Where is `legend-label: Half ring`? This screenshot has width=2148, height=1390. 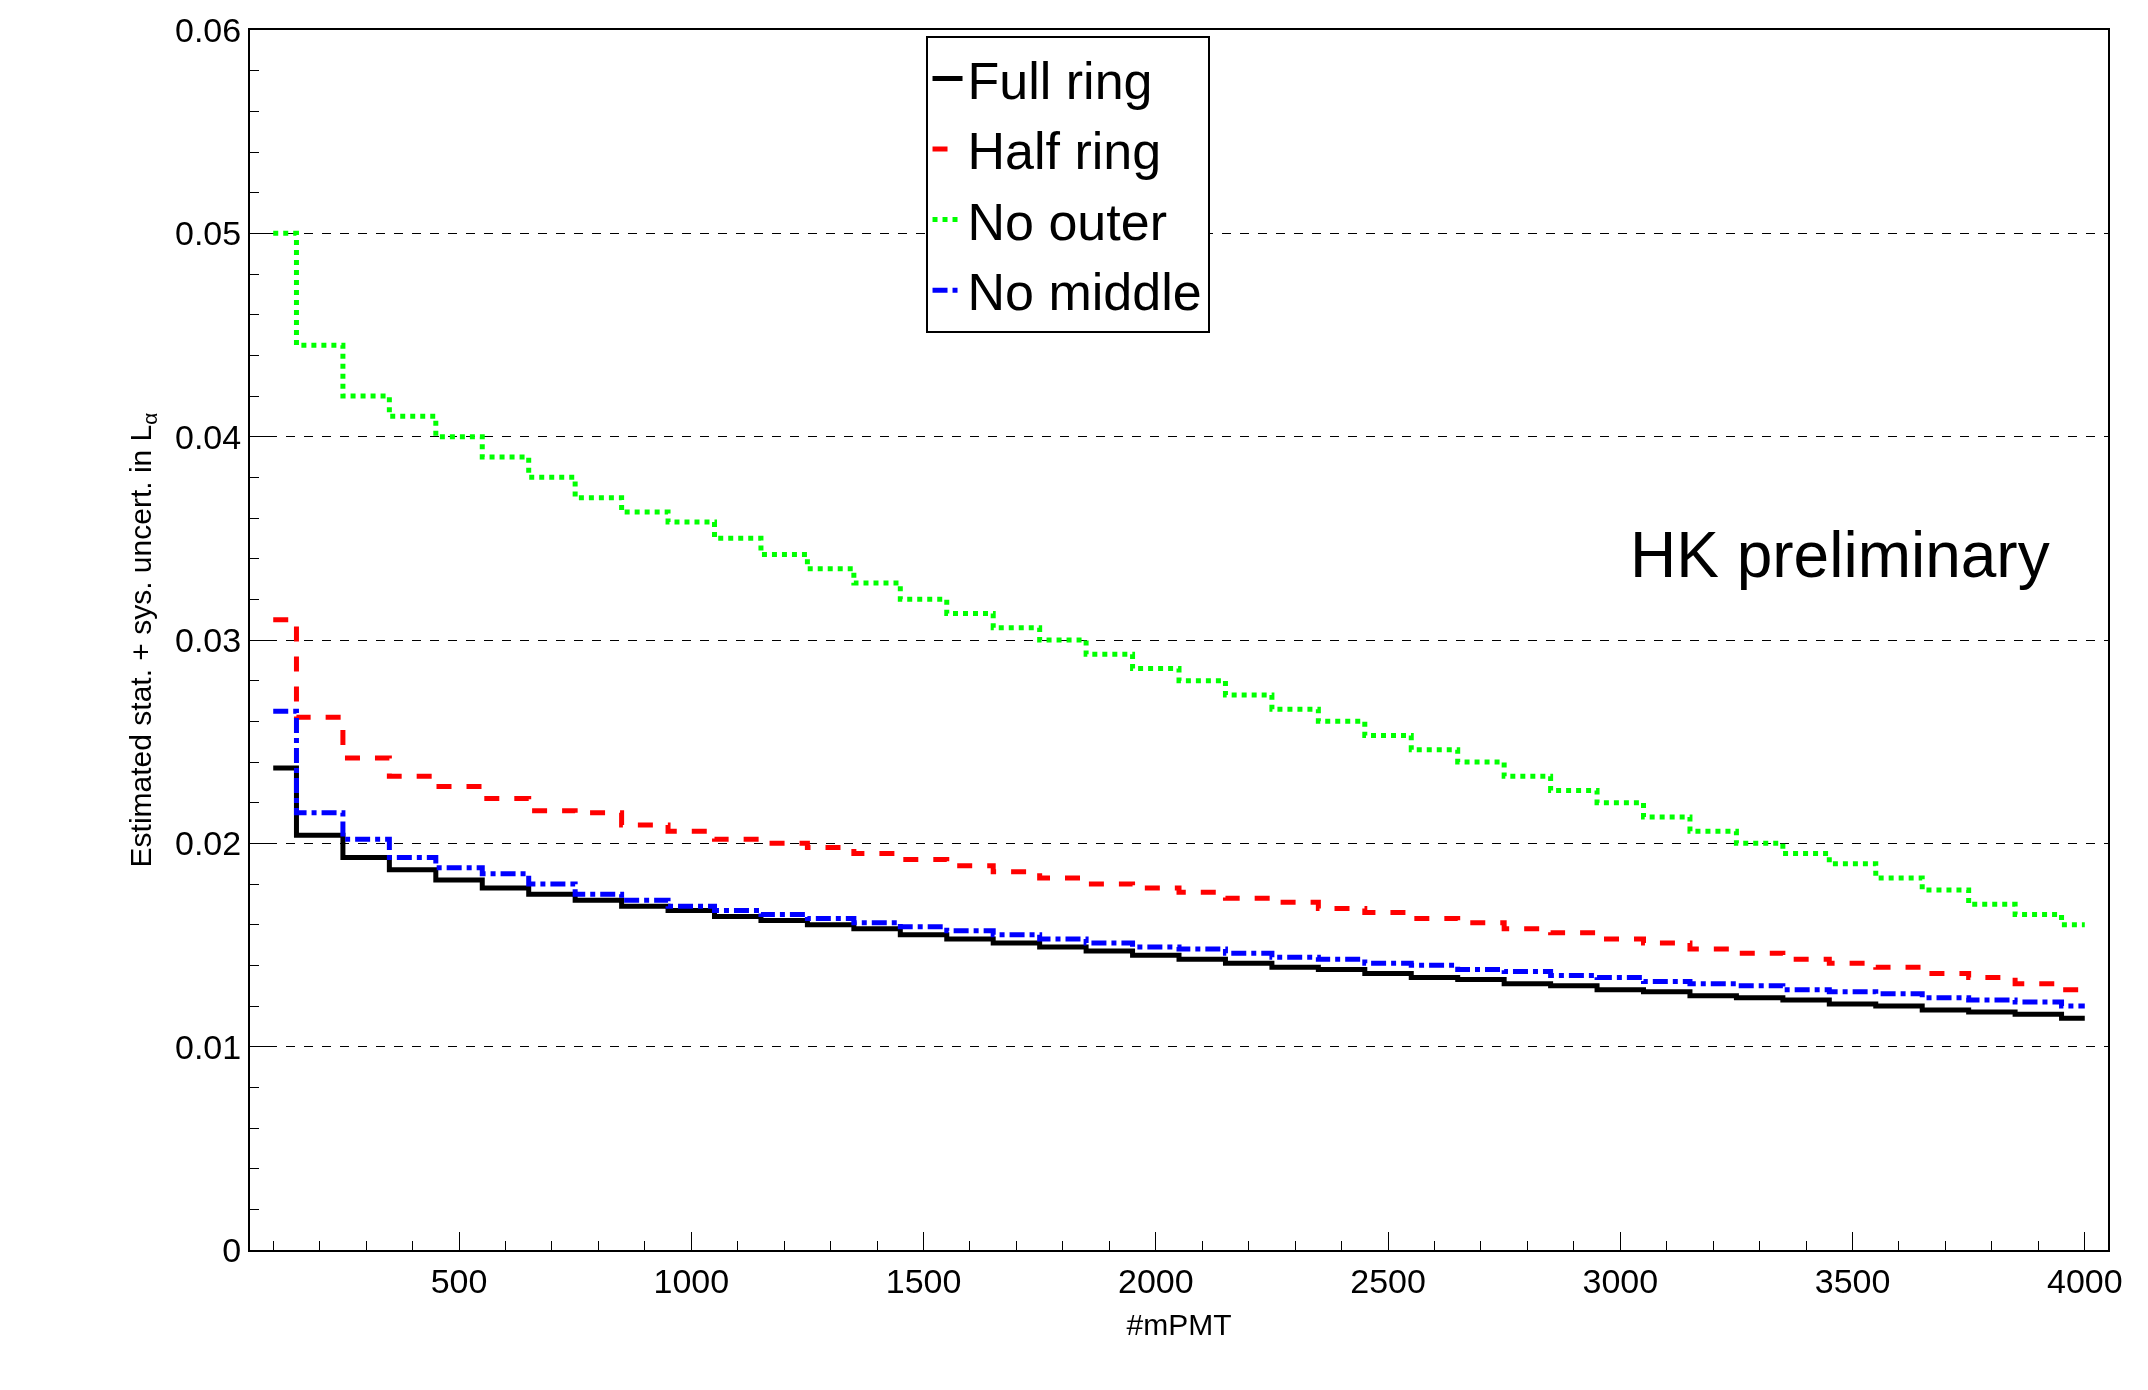
legend-label: Half ring is located at coordinates (1064, 151).